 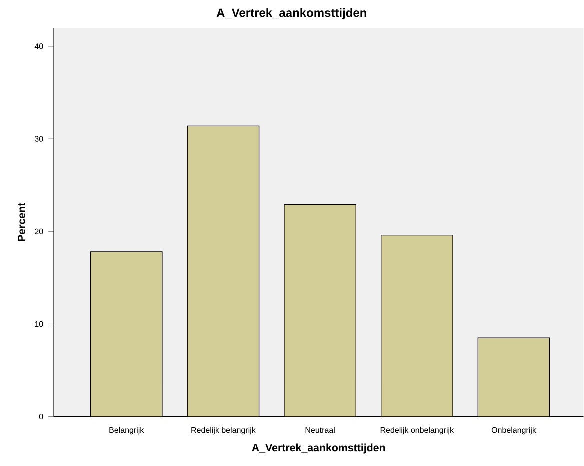 I want to click on y-tick-label: 20, so click(x=39, y=231).